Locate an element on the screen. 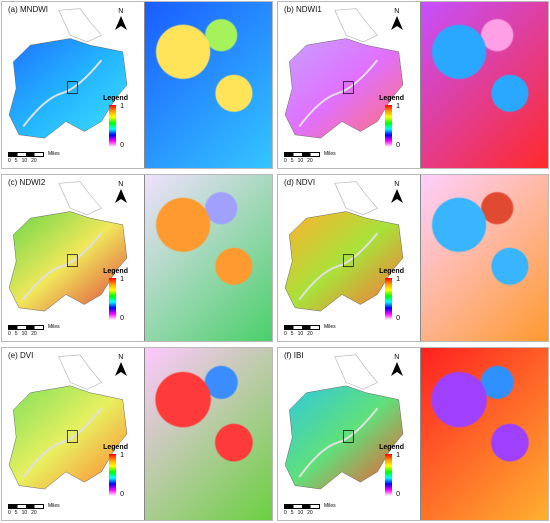 This screenshot has width=550, height=523. panel-title: (f) IBI is located at coordinates (294, 355).